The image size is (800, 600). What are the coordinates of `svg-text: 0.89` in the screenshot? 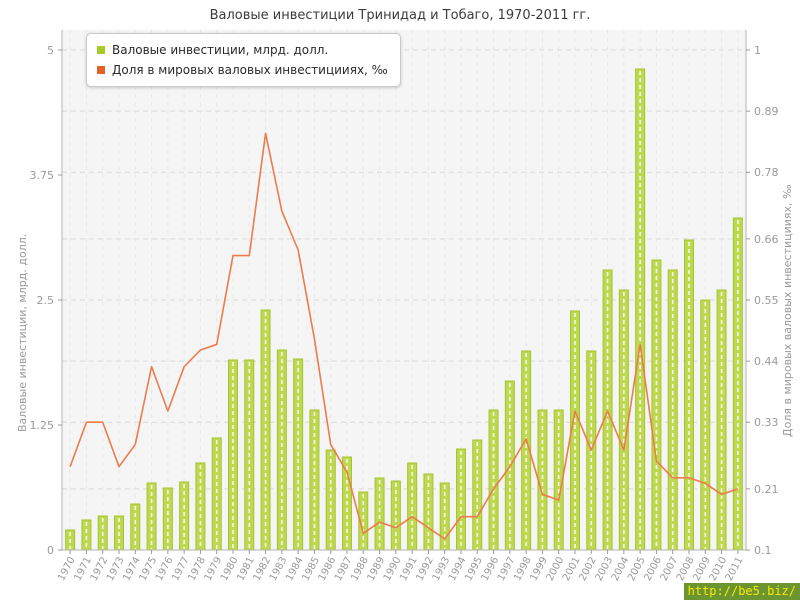 It's located at (766, 111).